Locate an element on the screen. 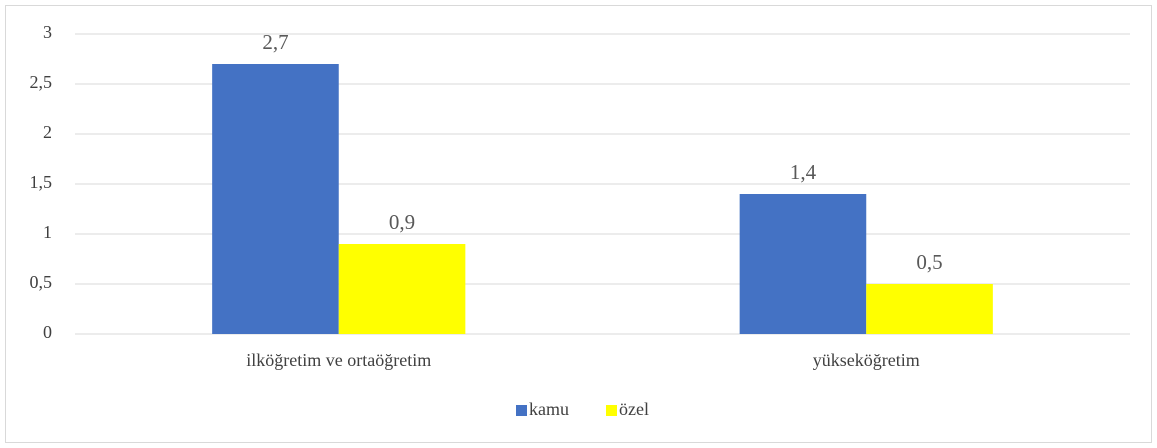  x-tick-label: ilköğretim ve ortaöğretim is located at coordinates (338, 360).